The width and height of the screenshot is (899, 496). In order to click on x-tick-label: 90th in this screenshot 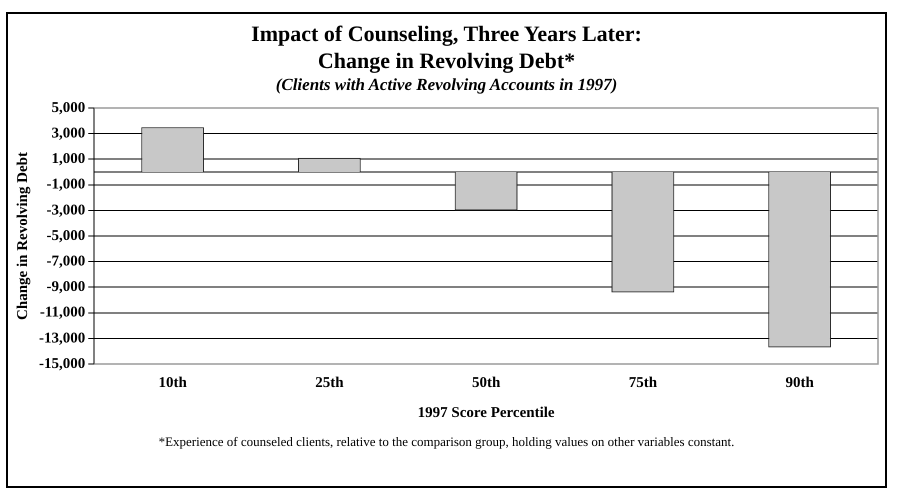, I will do `click(799, 382)`.